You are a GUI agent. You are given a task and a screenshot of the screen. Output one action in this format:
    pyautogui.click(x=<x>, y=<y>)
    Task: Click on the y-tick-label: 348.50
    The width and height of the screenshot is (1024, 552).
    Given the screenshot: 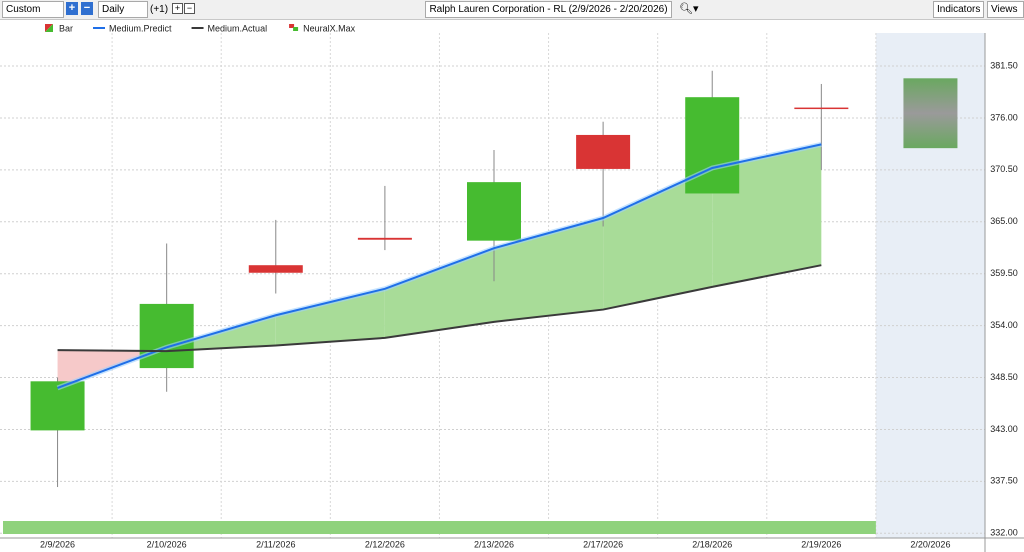 What is the action you would take?
    pyautogui.click(x=1004, y=377)
    